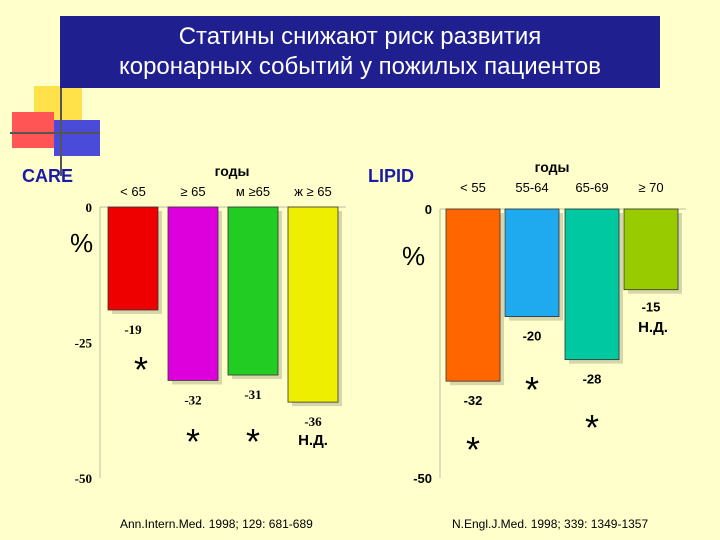 The image size is (720, 540). I want to click on lipid-category-label: ≥ 70, so click(650, 187).